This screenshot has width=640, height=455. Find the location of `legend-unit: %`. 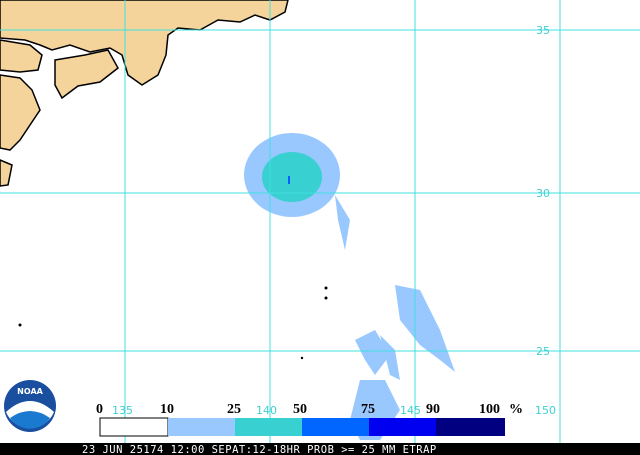

legend-unit: % is located at coordinates (516, 409).